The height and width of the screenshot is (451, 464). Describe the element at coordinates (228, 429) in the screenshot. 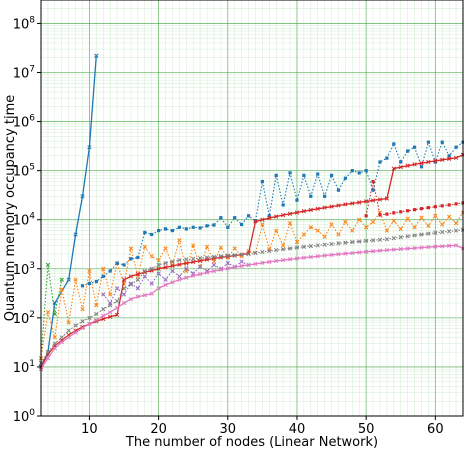

I see `x-tick-label: 30` at that location.